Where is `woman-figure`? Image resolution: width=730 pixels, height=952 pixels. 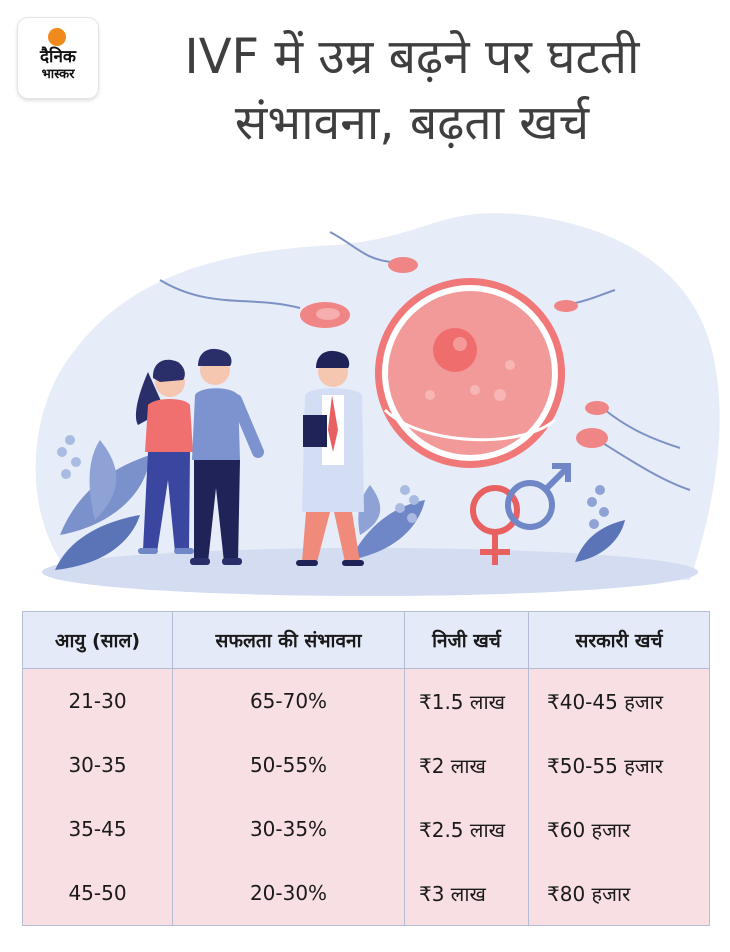 woman-figure is located at coordinates (164, 456).